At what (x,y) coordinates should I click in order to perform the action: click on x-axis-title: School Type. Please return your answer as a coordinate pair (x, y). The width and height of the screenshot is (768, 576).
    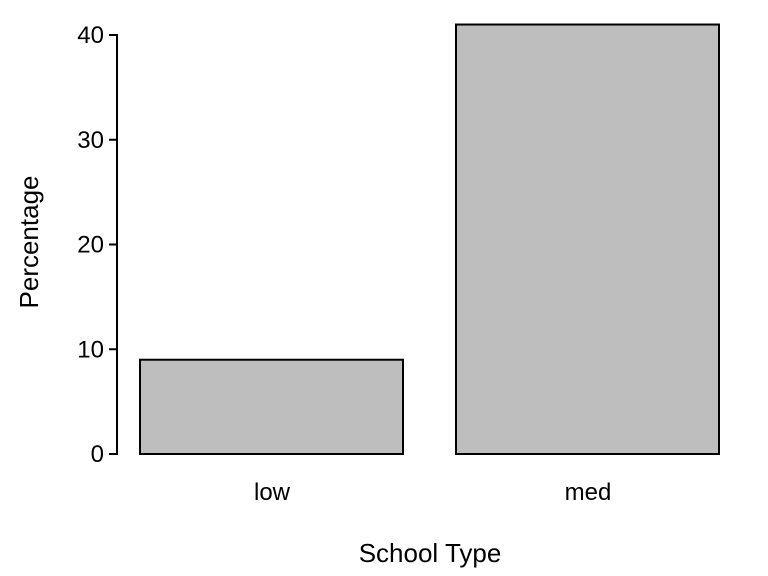
    Looking at the image, I should click on (430, 553).